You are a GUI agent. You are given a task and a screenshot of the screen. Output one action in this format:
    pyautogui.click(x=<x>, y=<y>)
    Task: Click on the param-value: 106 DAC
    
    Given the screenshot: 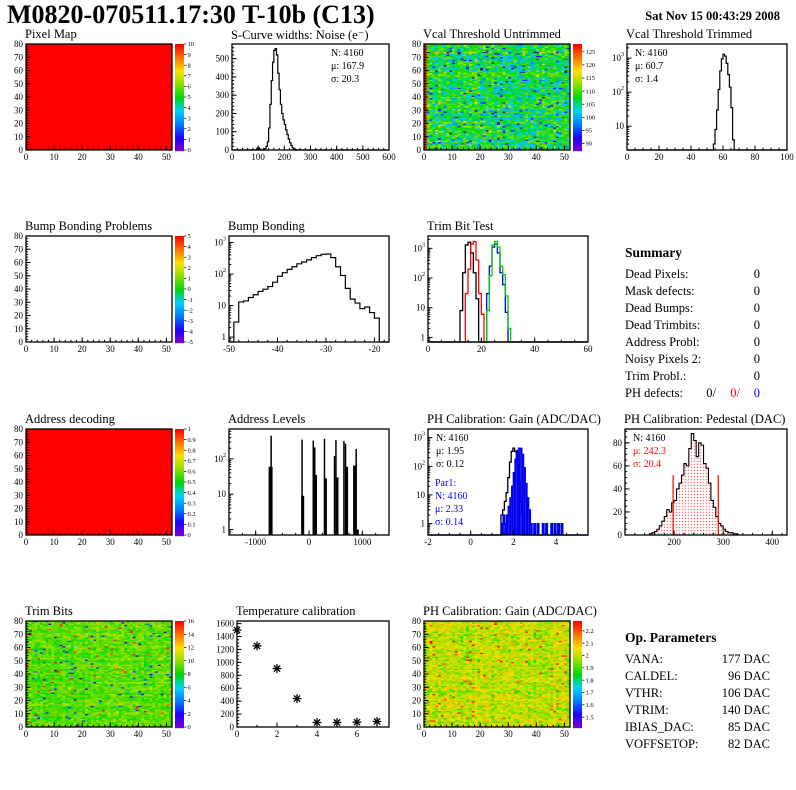 What is the action you would take?
    pyautogui.click(x=745, y=693)
    